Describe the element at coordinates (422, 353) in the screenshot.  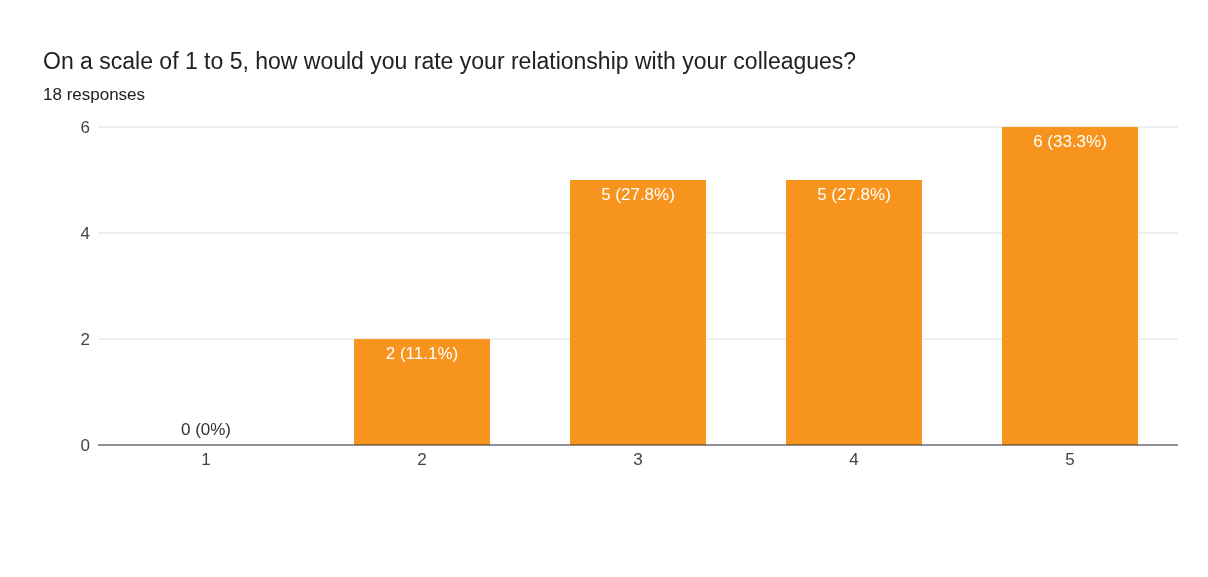
I see `data-label: 2 (11.1%)` at that location.